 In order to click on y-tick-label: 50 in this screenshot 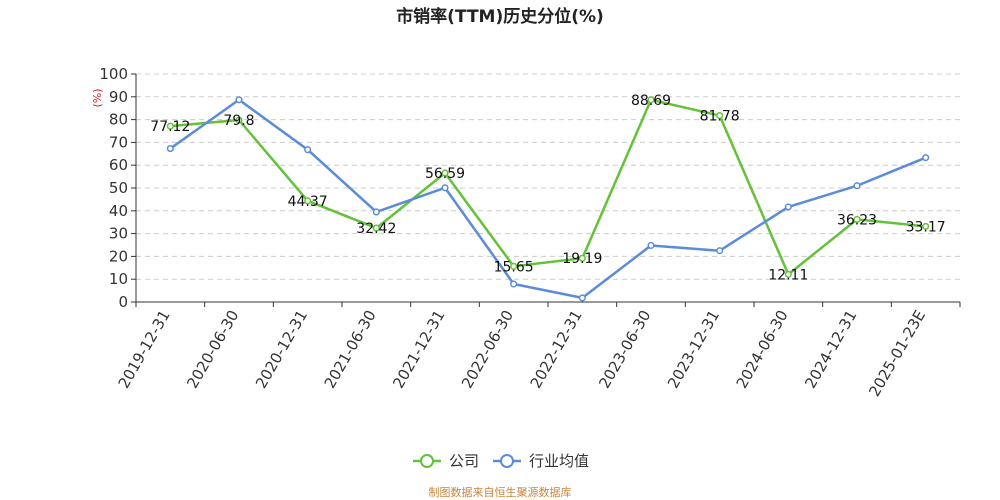, I will do `click(118, 188)`.